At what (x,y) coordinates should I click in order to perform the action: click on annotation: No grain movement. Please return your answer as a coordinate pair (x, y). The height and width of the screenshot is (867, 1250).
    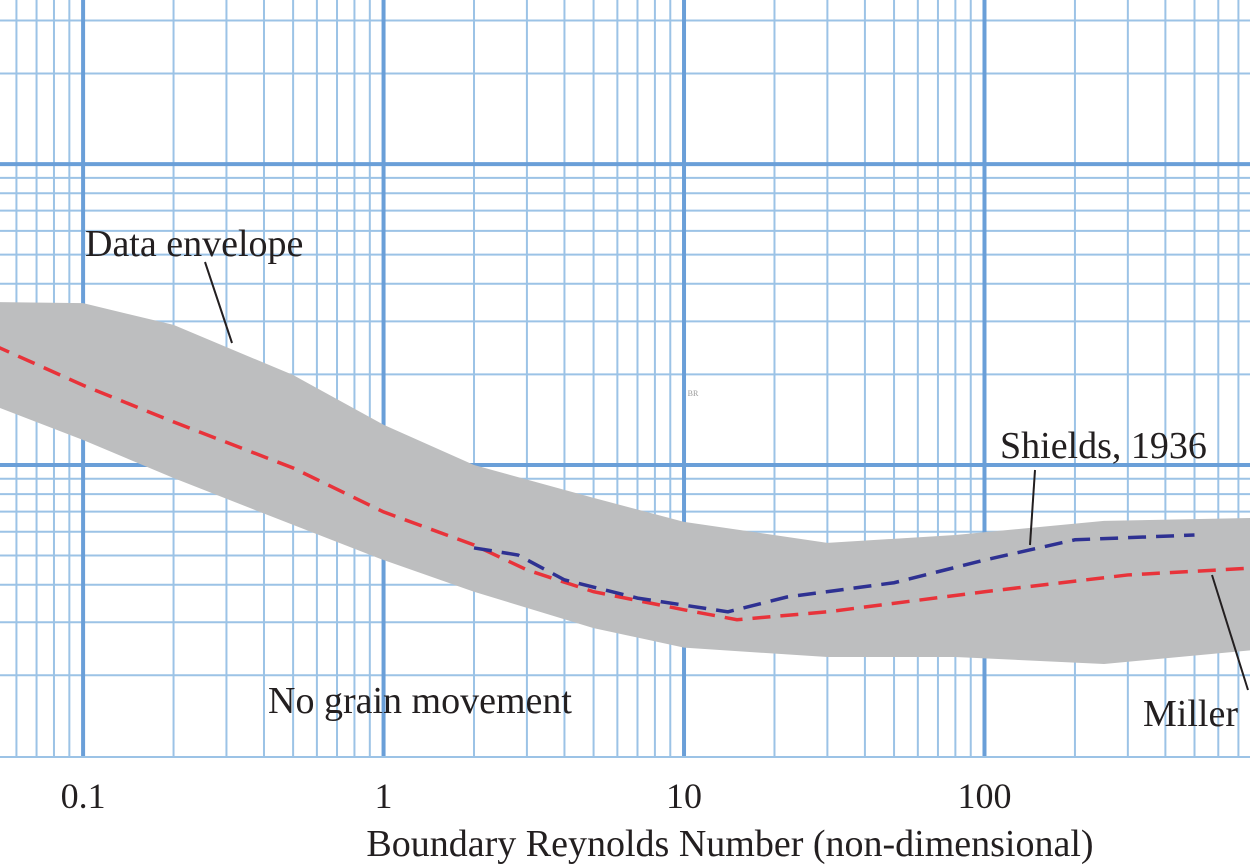
    Looking at the image, I should click on (420, 701).